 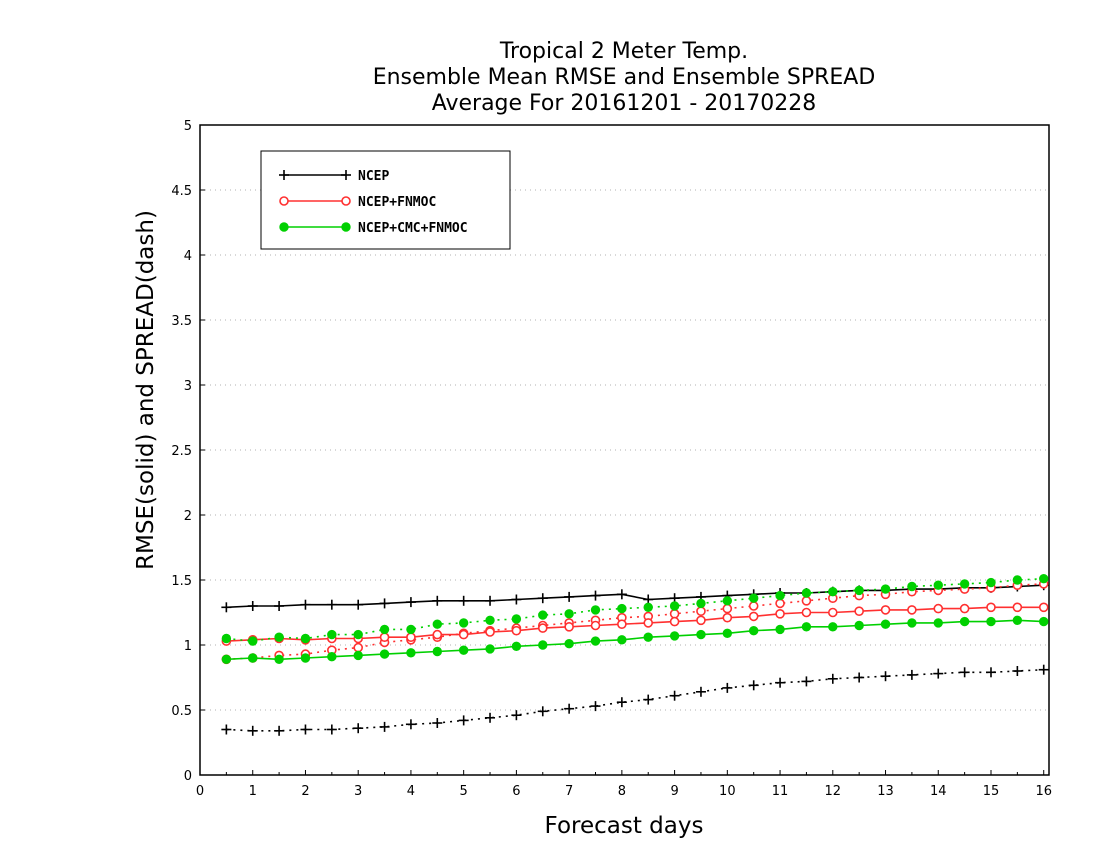 What do you see at coordinates (635, 596) in the screenshot?
I see `series-ncep-rmse-line` at bounding box center [635, 596].